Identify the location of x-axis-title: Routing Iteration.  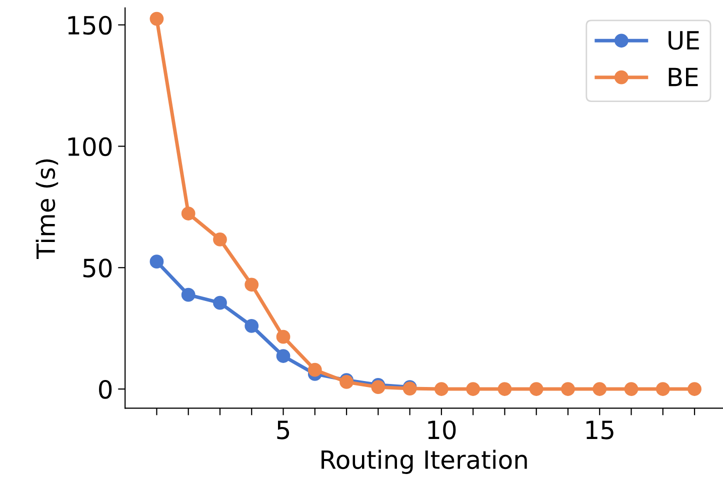
(424, 462).